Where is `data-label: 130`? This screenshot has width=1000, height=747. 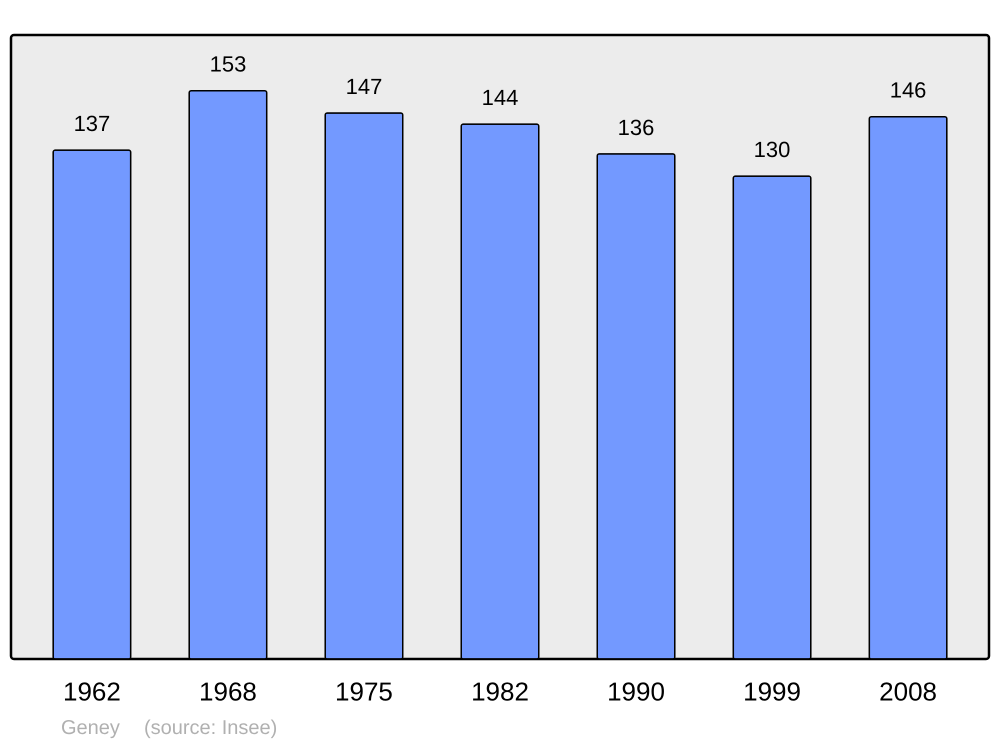
data-label: 130 is located at coordinates (772, 149).